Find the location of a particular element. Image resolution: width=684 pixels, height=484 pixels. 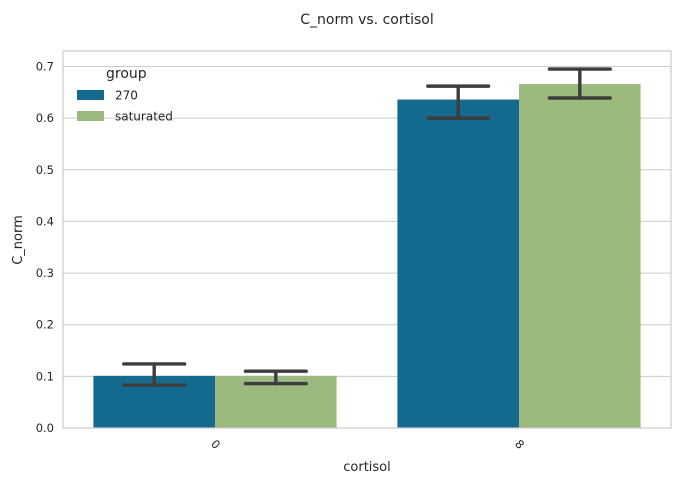

y-tick-label: 0.5 is located at coordinates (45, 170).